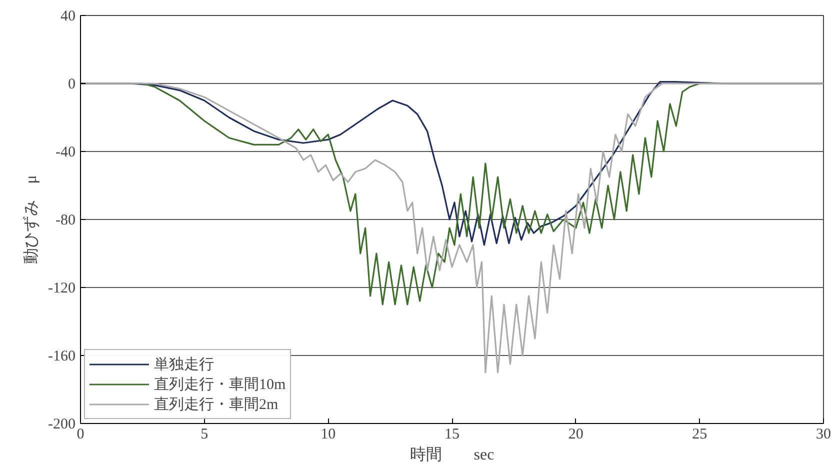 The height and width of the screenshot is (466, 835). I want to click on legend-label: 単独走行, so click(184, 365).